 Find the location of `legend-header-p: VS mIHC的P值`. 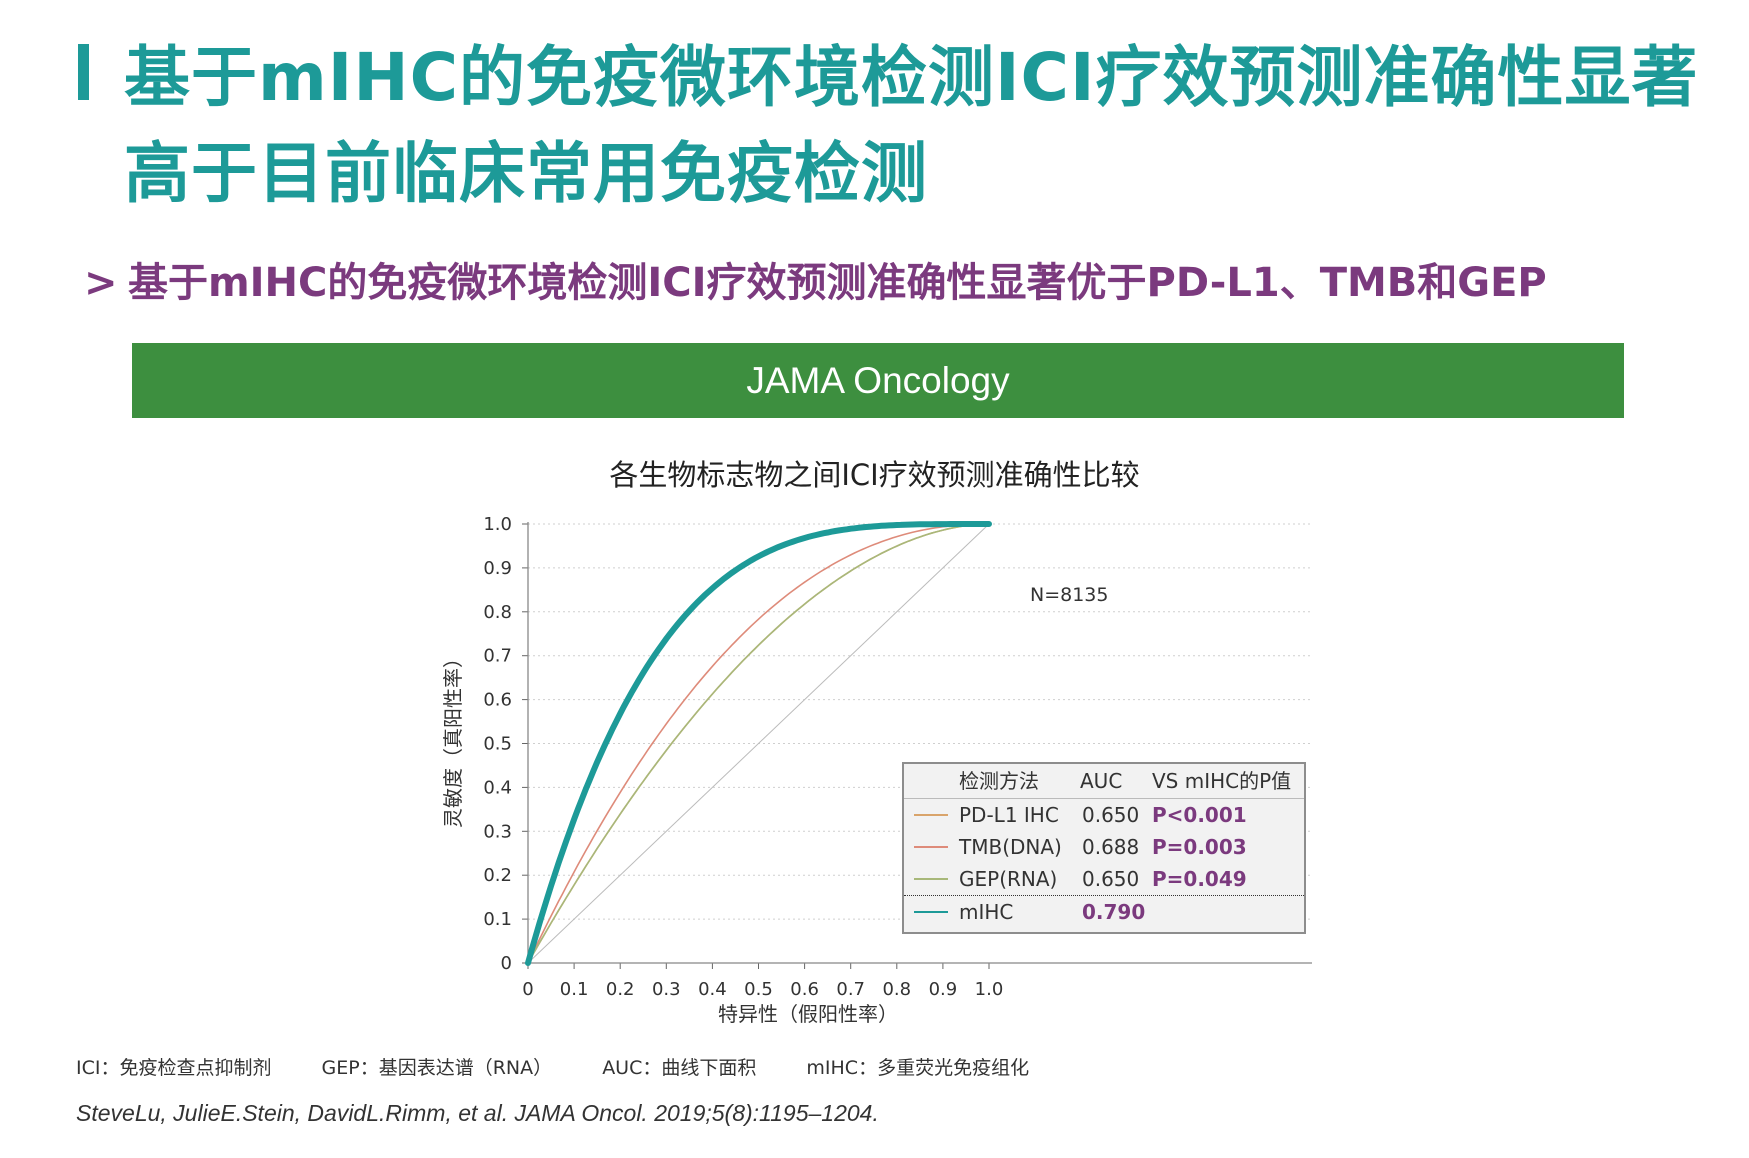

legend-header-p: VS mIHC的P值 is located at coordinates (1222, 781).